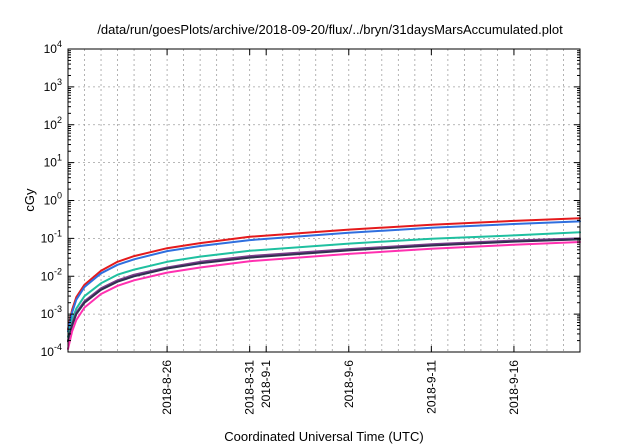 The width and height of the screenshot is (640, 448). I want to click on y-tick-label: 10⁻⁴, so click(51, 350).